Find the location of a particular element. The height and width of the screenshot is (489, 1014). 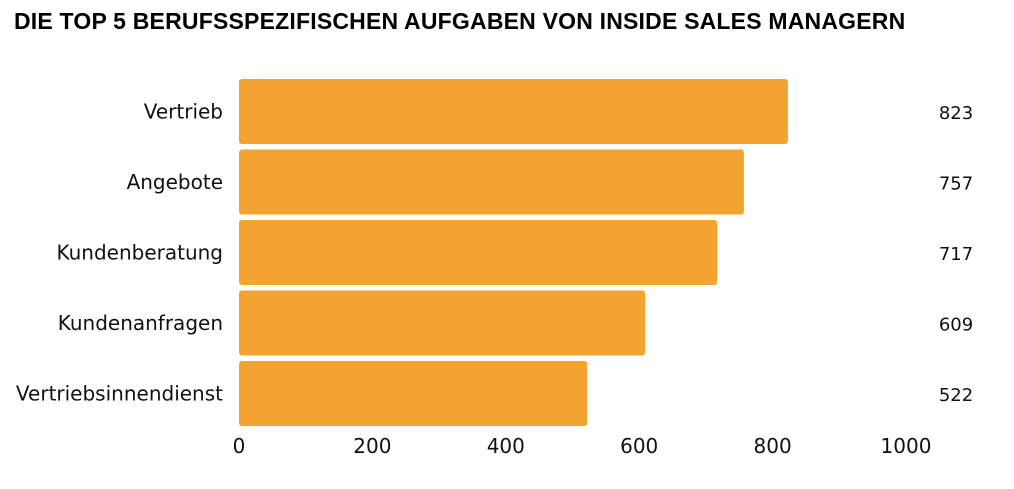

value-label: 717 is located at coordinates (956, 254).